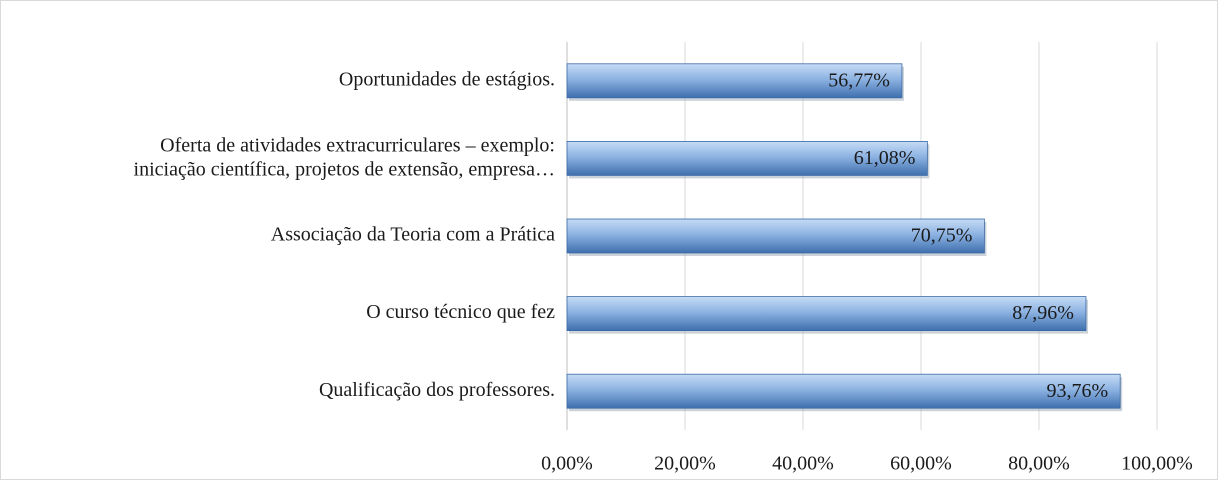 The width and height of the screenshot is (1218, 480). I want to click on x-tick-label: 100,00%, so click(1157, 464).